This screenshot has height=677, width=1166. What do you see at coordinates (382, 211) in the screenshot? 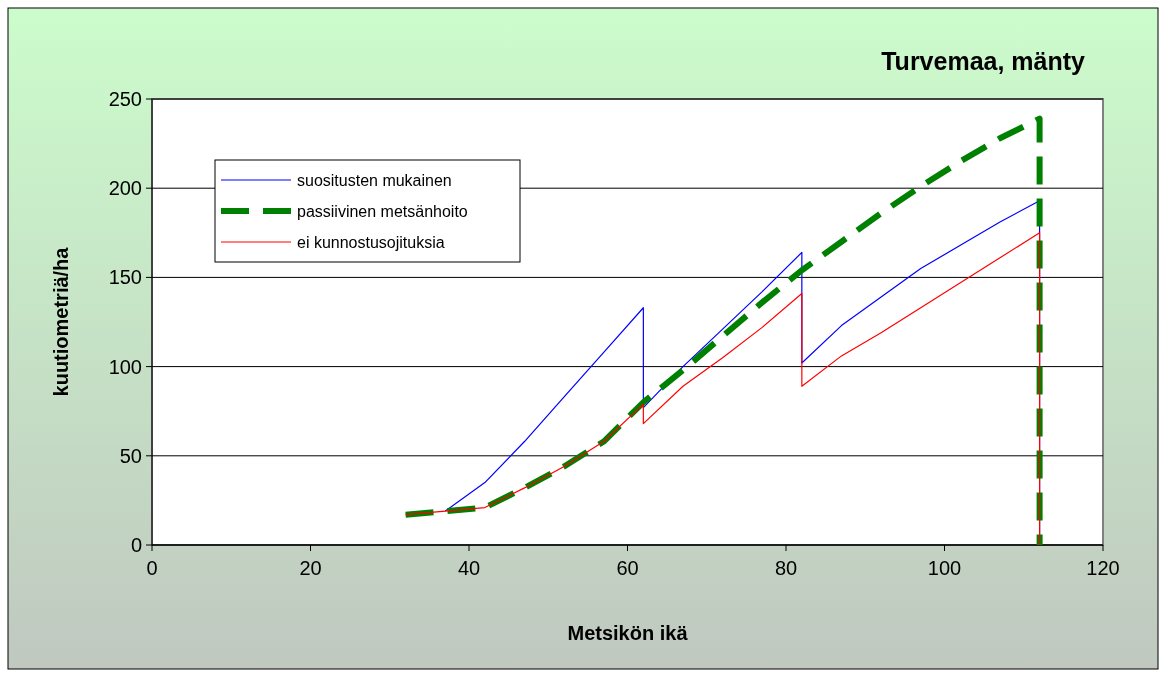
I see `legend-label: passiivinen metsänhoito` at bounding box center [382, 211].